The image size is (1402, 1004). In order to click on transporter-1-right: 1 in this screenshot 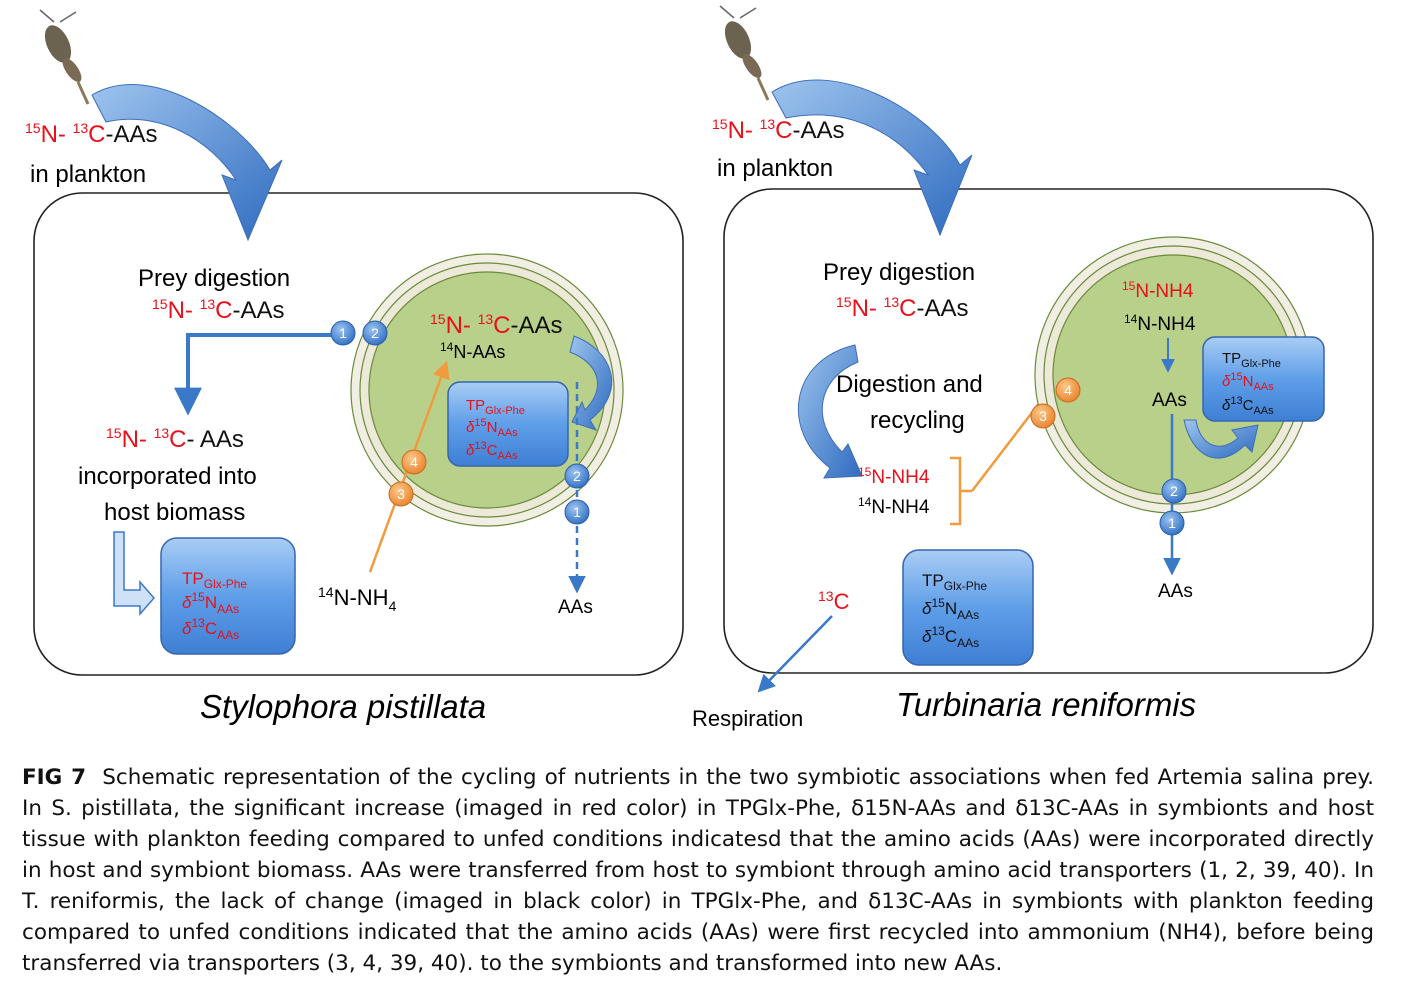, I will do `click(1172, 523)`.